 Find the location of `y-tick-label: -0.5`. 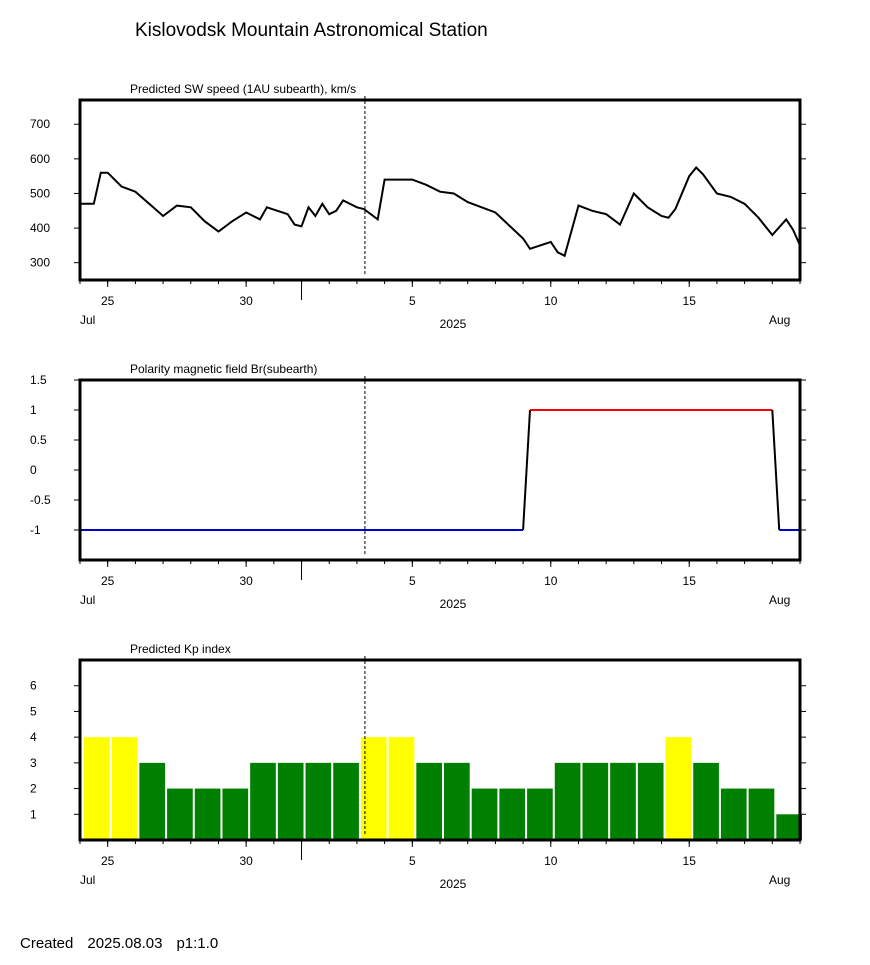

y-tick-label: -0.5 is located at coordinates (40, 500).